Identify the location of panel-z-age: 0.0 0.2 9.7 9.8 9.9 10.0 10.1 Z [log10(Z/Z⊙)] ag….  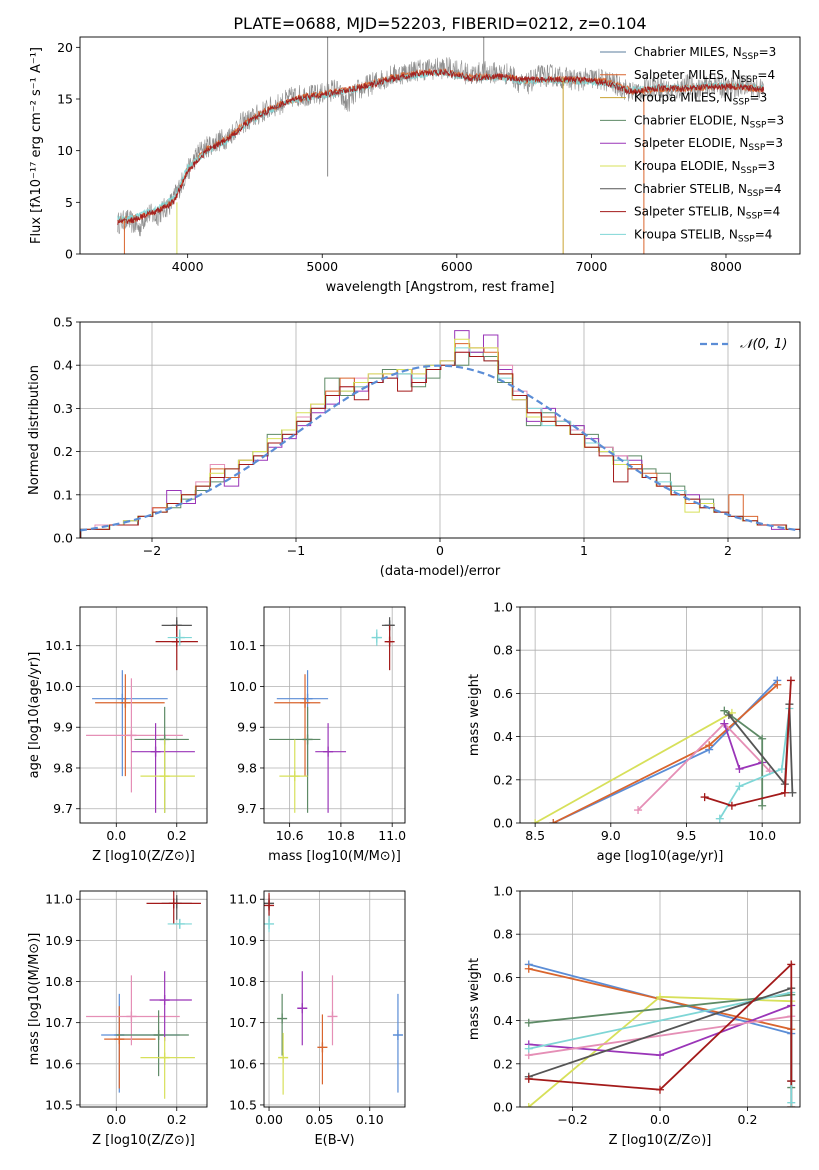
(117, 735).